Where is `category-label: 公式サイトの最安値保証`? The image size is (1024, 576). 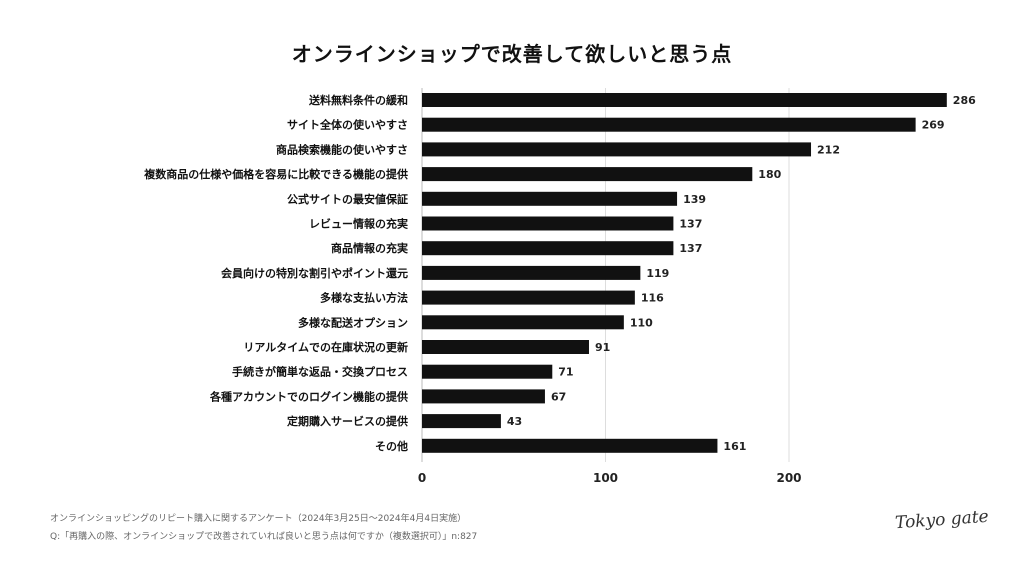 category-label: 公式サイトの最安値保証 is located at coordinates (347, 199).